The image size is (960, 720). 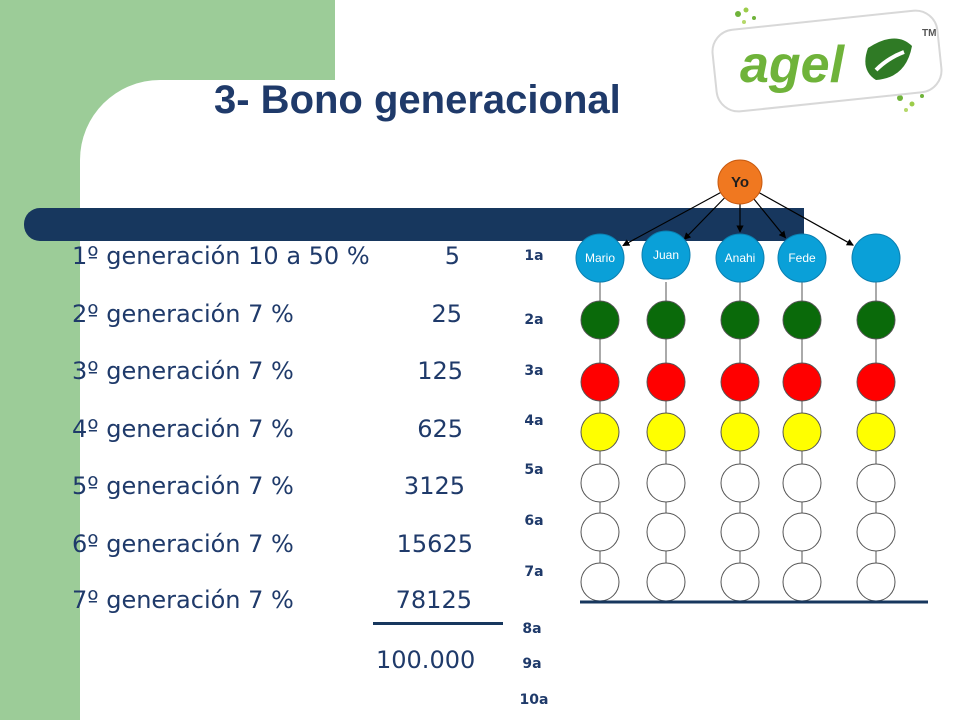 What do you see at coordinates (446, 314) in the screenshot?
I see `row-value-2: 25` at bounding box center [446, 314].